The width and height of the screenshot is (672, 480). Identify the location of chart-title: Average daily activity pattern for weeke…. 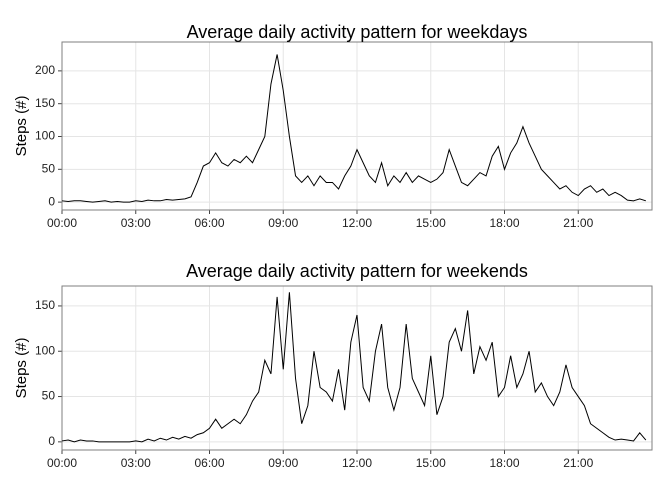
(357, 271).